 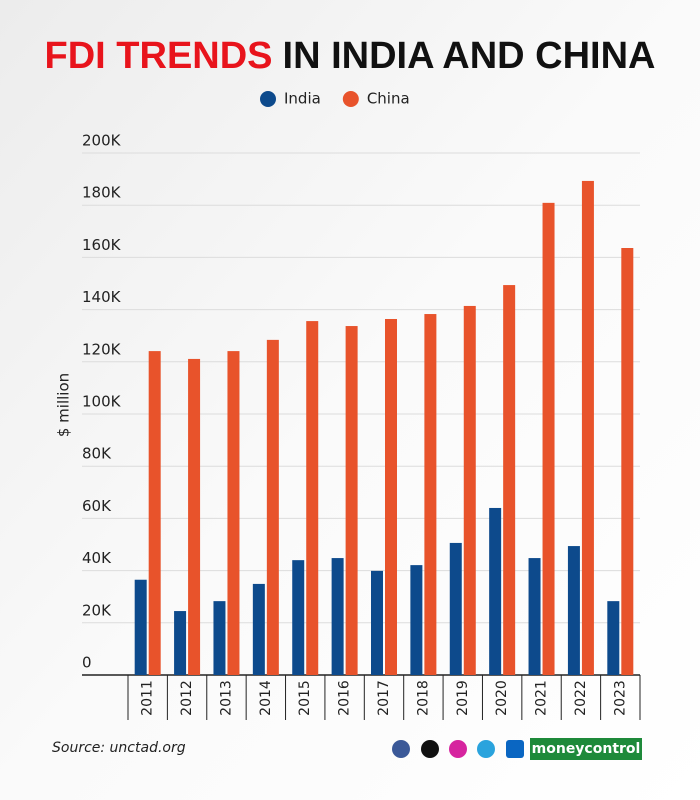 What do you see at coordinates (102, 402) in the screenshot?
I see `y-tick-label: 100K` at bounding box center [102, 402].